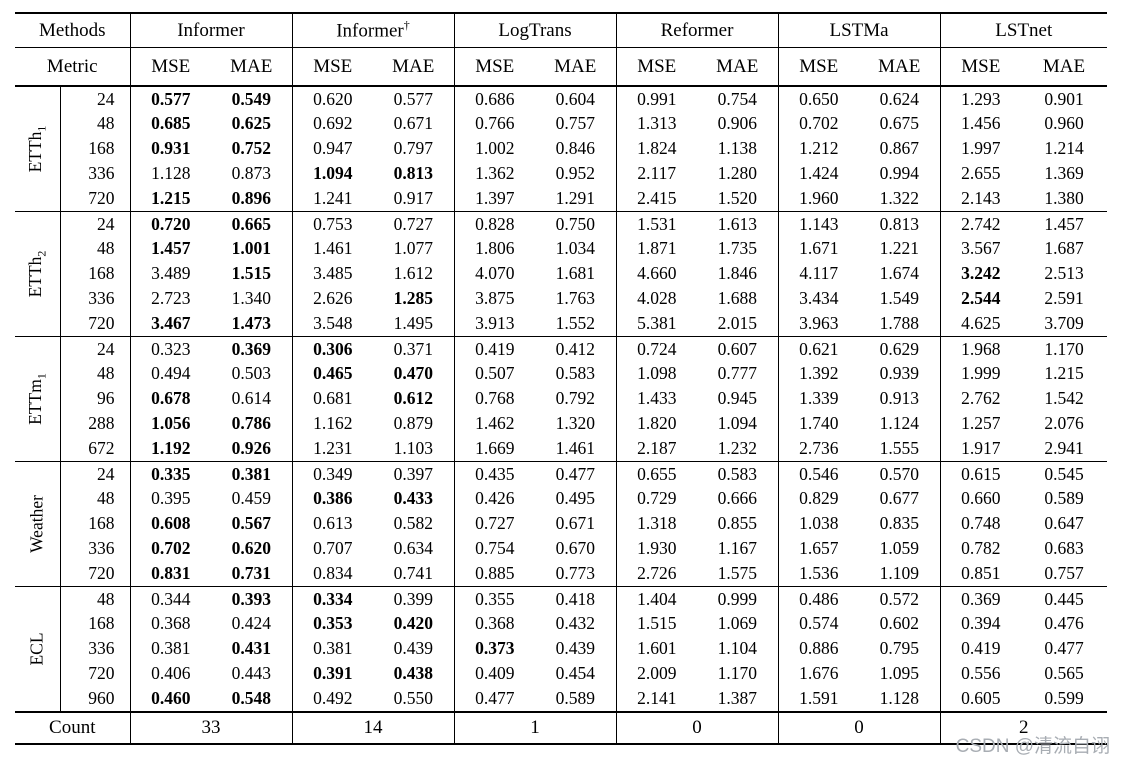 The width and height of the screenshot is (1122, 759). I want to click on metric-value-cell: 0.406, so click(170, 674).